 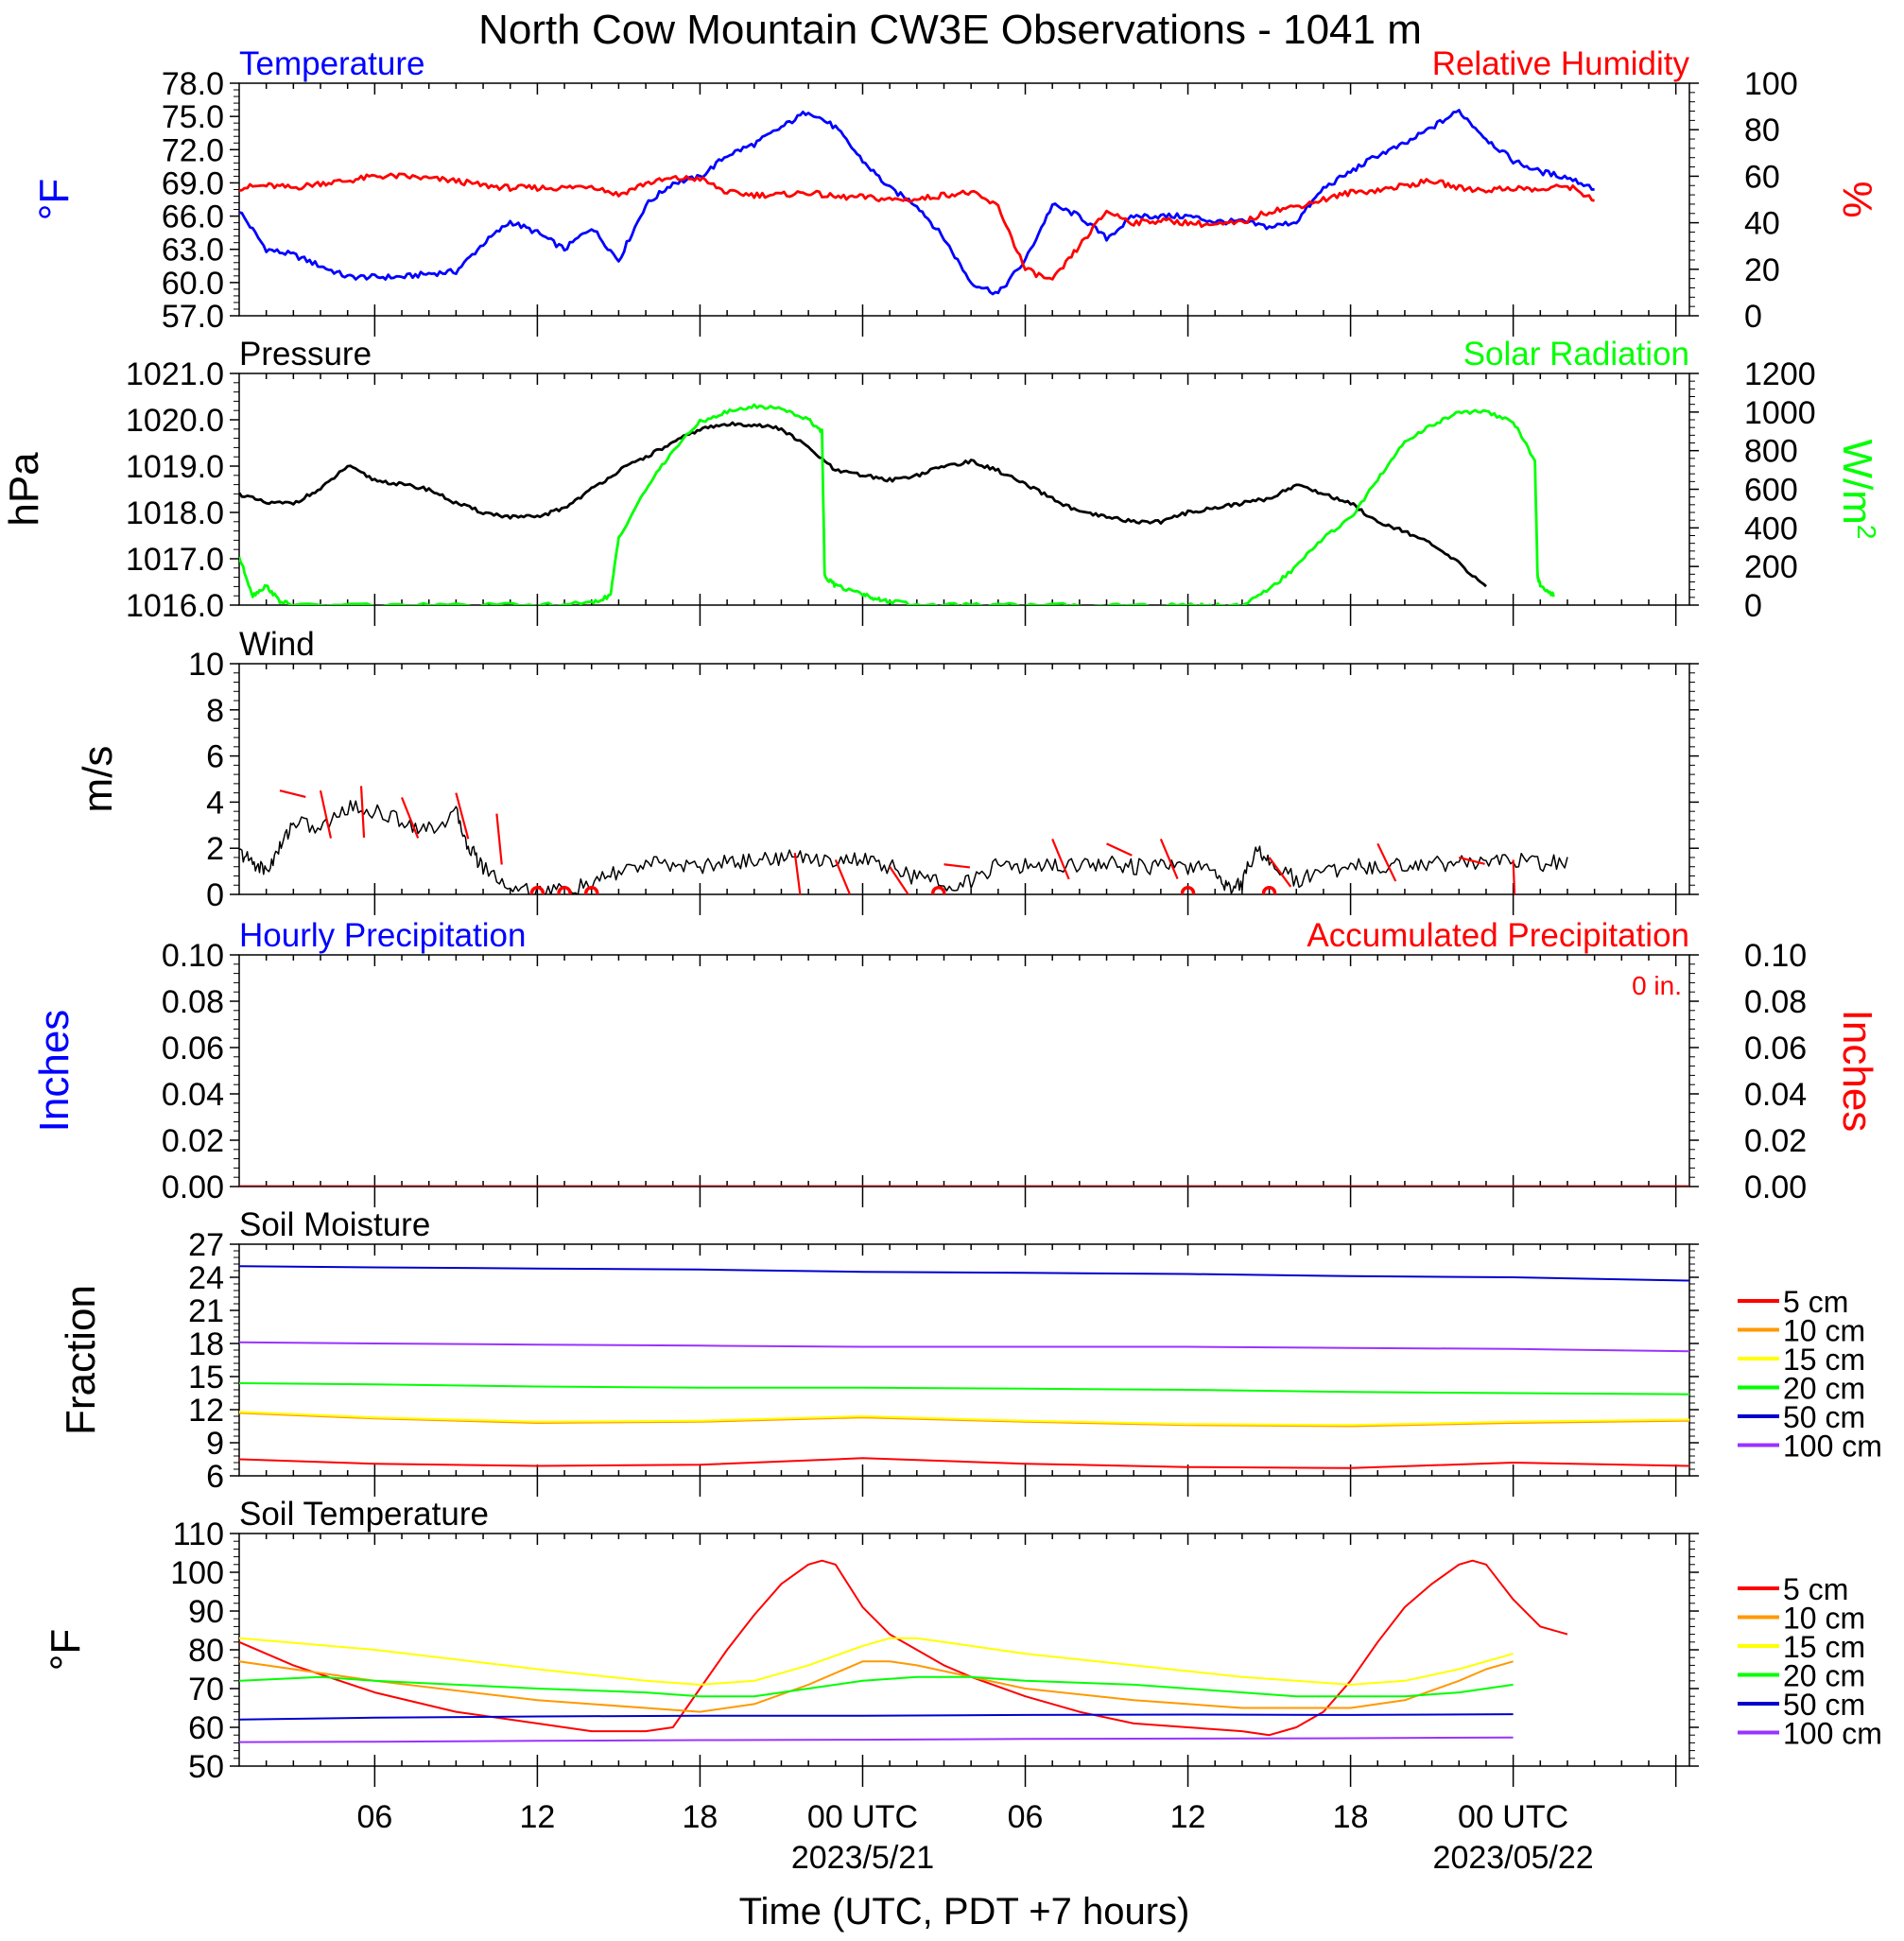 I want to click on panel-wind: 0 2 4 6 8 10 Wind m/s, so click(x=887, y=771).